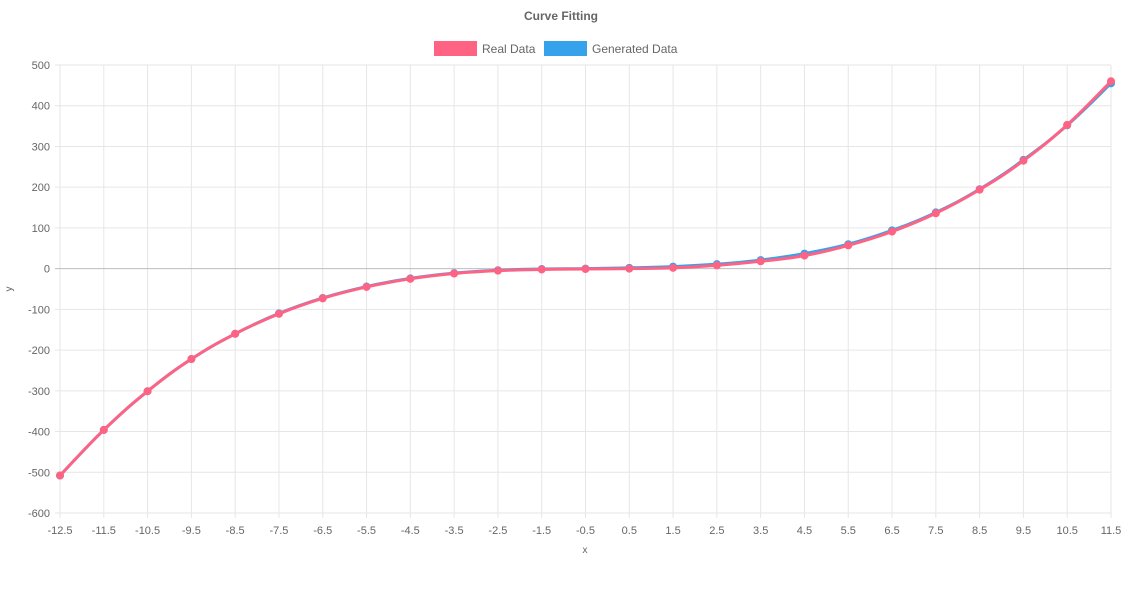 This screenshot has width=1126, height=600. Describe the element at coordinates (979, 531) in the screenshot. I see `x-tick-label: 8.5` at that location.